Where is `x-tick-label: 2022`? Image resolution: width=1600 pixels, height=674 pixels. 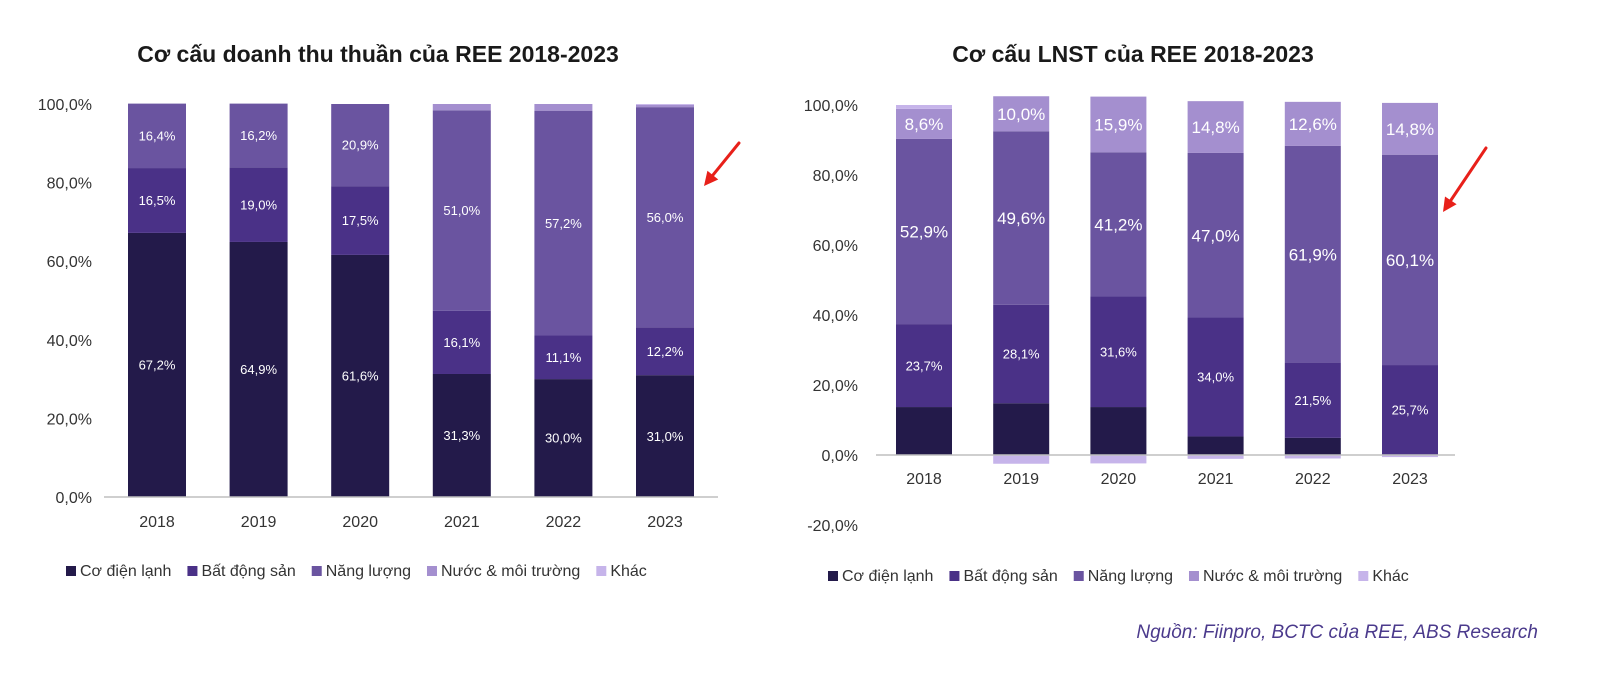
x-tick-label: 2022 is located at coordinates (1313, 479).